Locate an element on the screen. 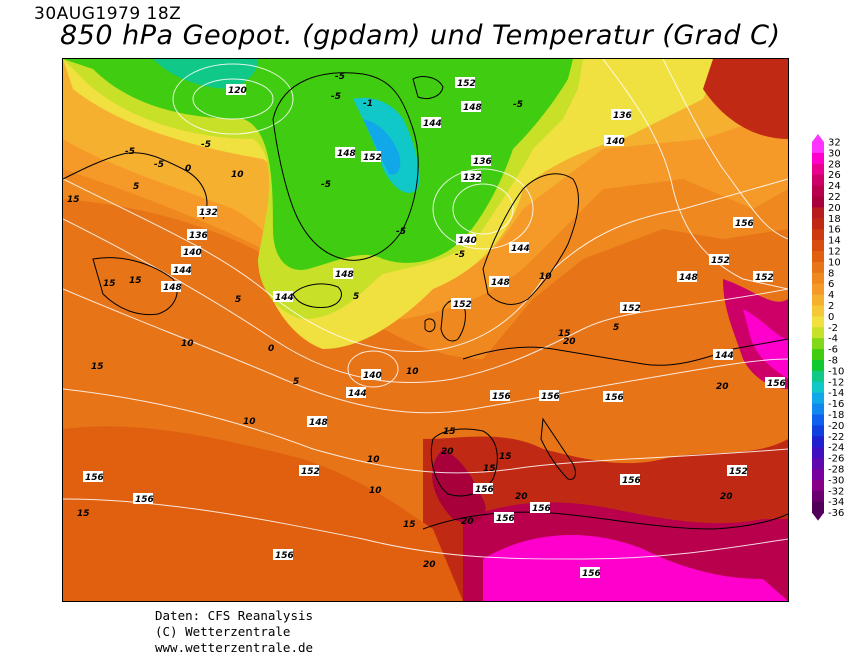  legend-tick-label: 14 is located at coordinates (834, 241).